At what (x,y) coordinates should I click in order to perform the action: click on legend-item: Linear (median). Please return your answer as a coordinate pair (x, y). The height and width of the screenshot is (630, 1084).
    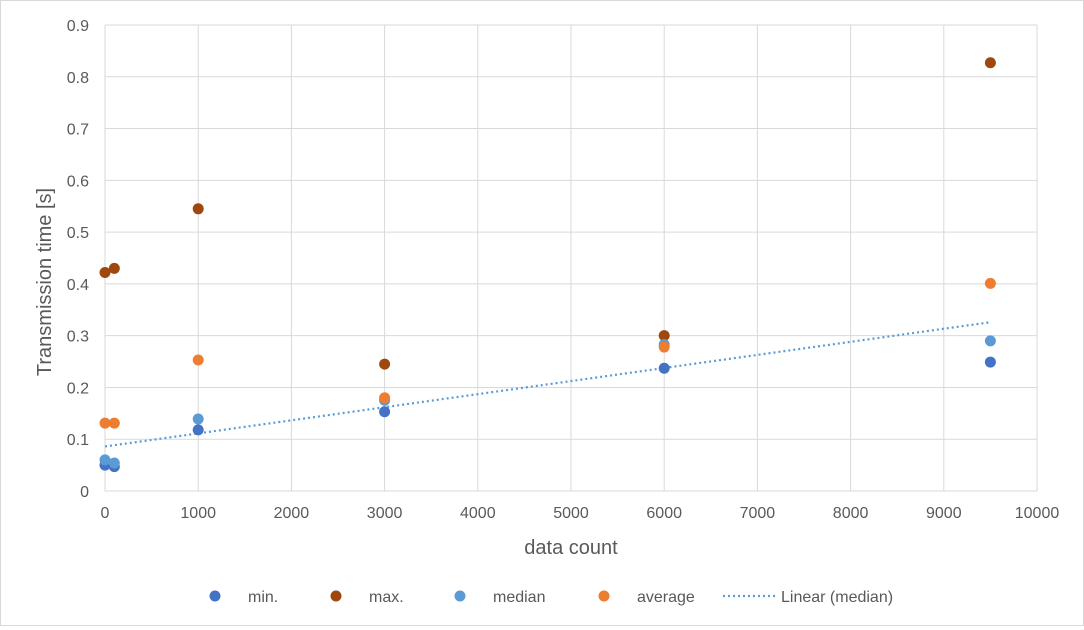
    Looking at the image, I should click on (808, 597).